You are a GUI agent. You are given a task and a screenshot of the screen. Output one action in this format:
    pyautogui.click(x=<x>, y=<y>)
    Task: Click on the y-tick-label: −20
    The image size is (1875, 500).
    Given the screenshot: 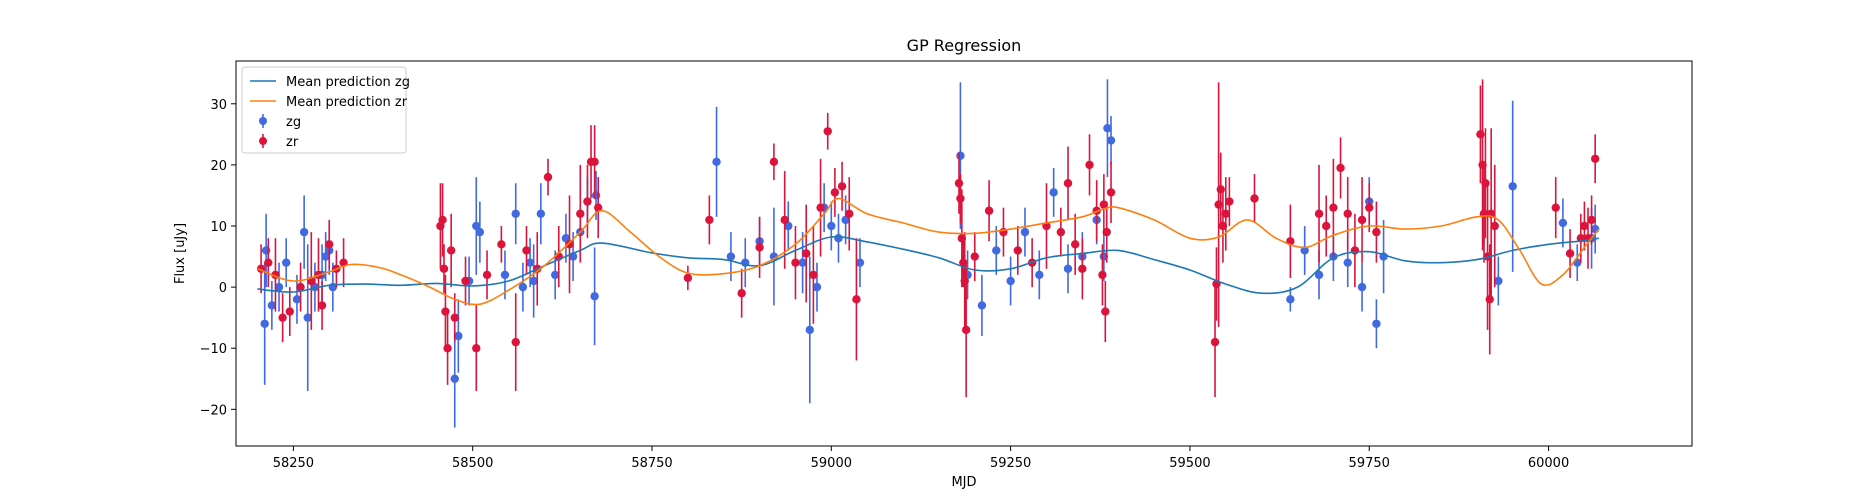 What is the action you would take?
    pyautogui.click(x=213, y=410)
    